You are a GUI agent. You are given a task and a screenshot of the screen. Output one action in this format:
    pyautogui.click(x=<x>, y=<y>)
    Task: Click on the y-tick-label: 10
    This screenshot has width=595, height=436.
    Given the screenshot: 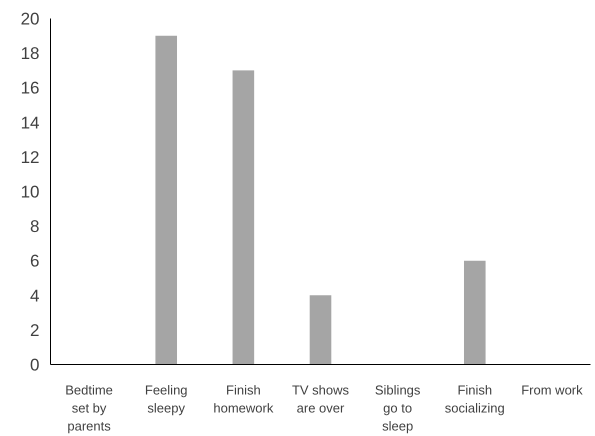 What is the action you would take?
    pyautogui.click(x=30, y=192)
    